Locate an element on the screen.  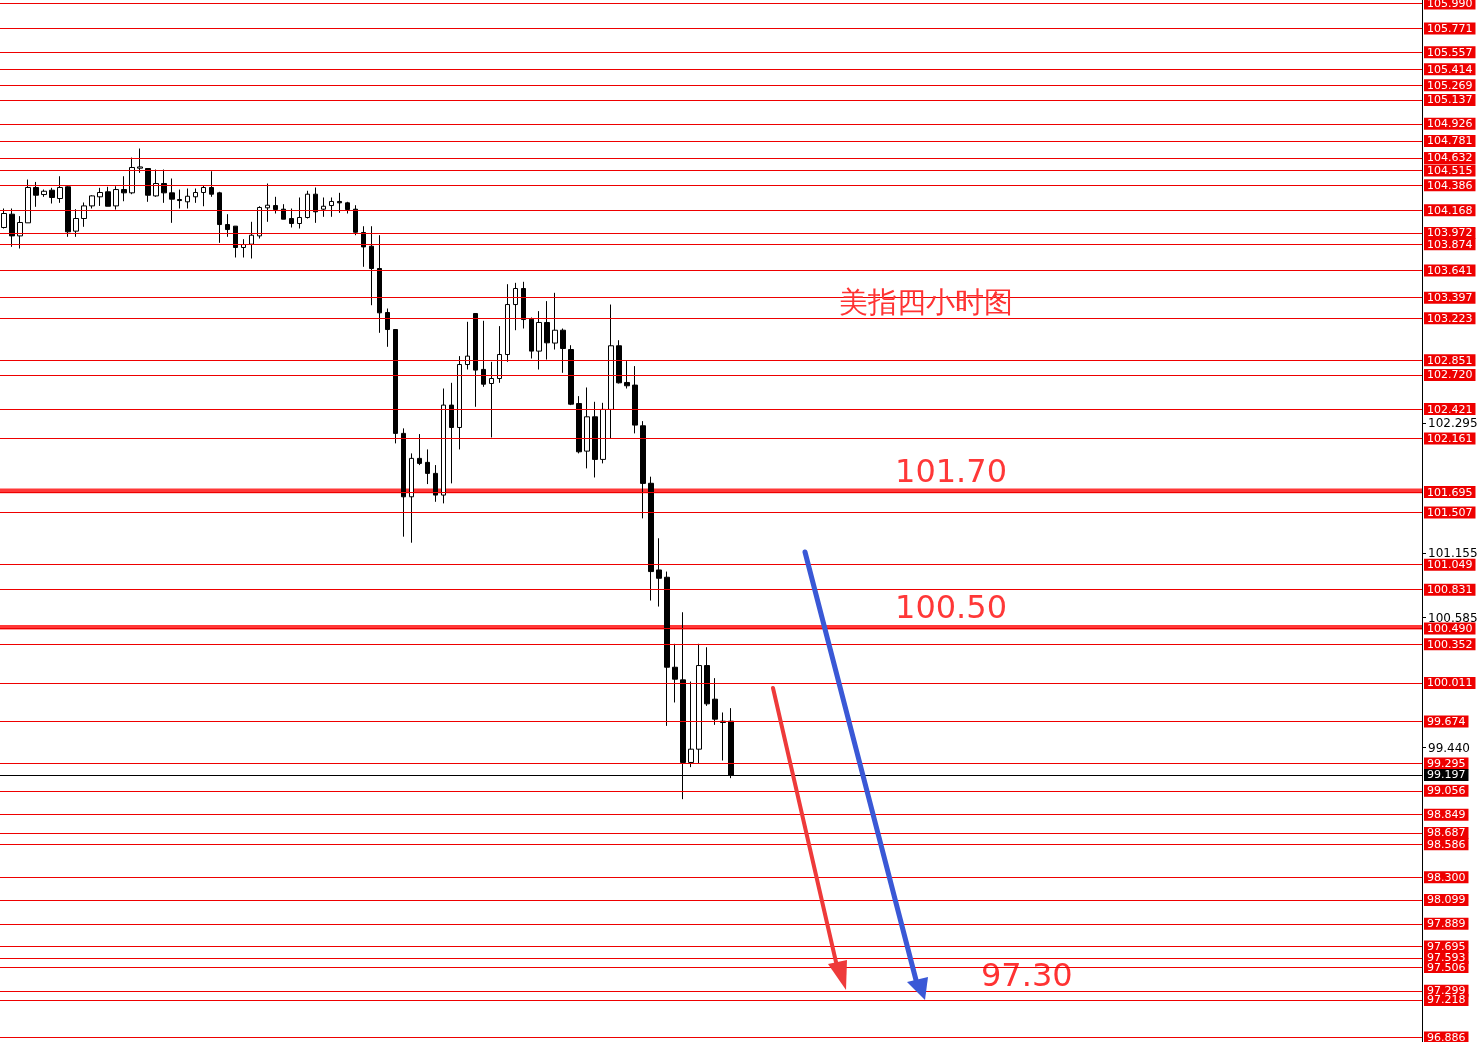
ref-line-label: 98.687 is located at coordinates (1446, 833).